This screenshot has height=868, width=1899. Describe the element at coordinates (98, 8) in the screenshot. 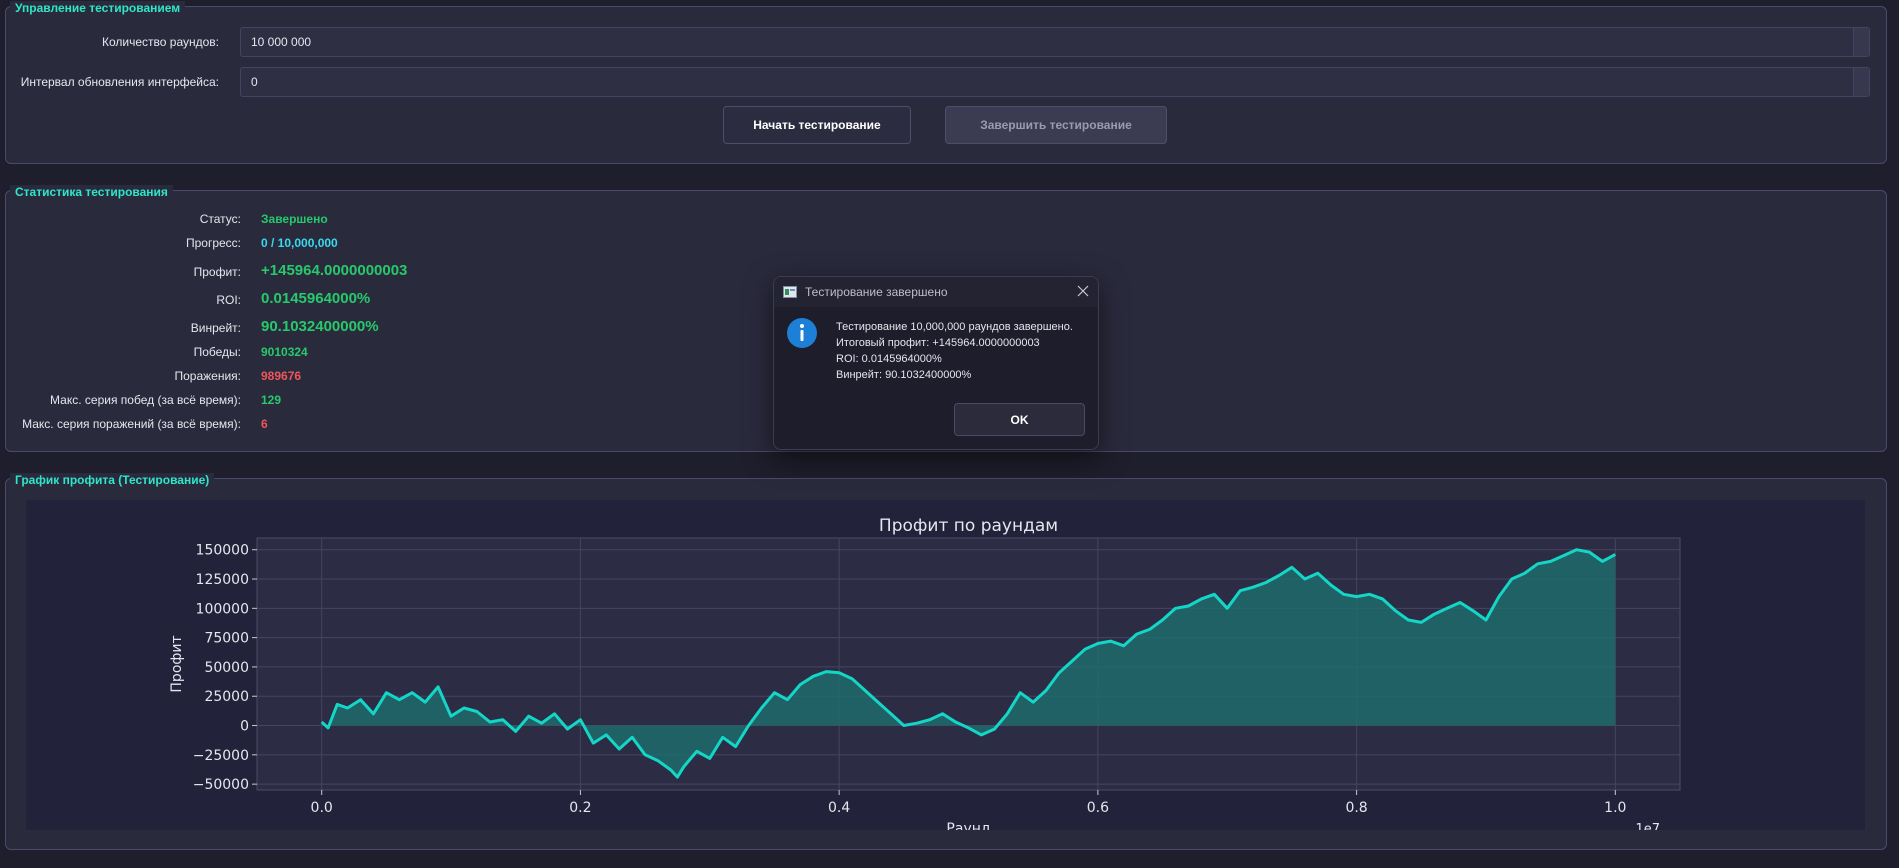

I see `test-control-title: Управление тестированием` at that location.